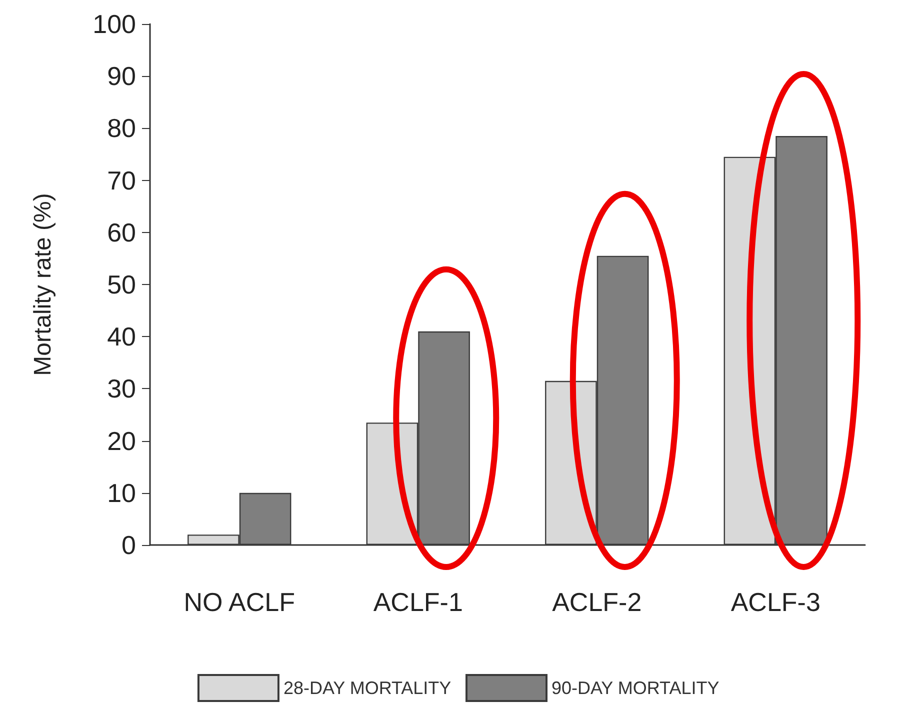 Image resolution: width=917 pixels, height=713 pixels. Describe the element at coordinates (121, 337) in the screenshot. I see `y-tick-label: 40` at that location.